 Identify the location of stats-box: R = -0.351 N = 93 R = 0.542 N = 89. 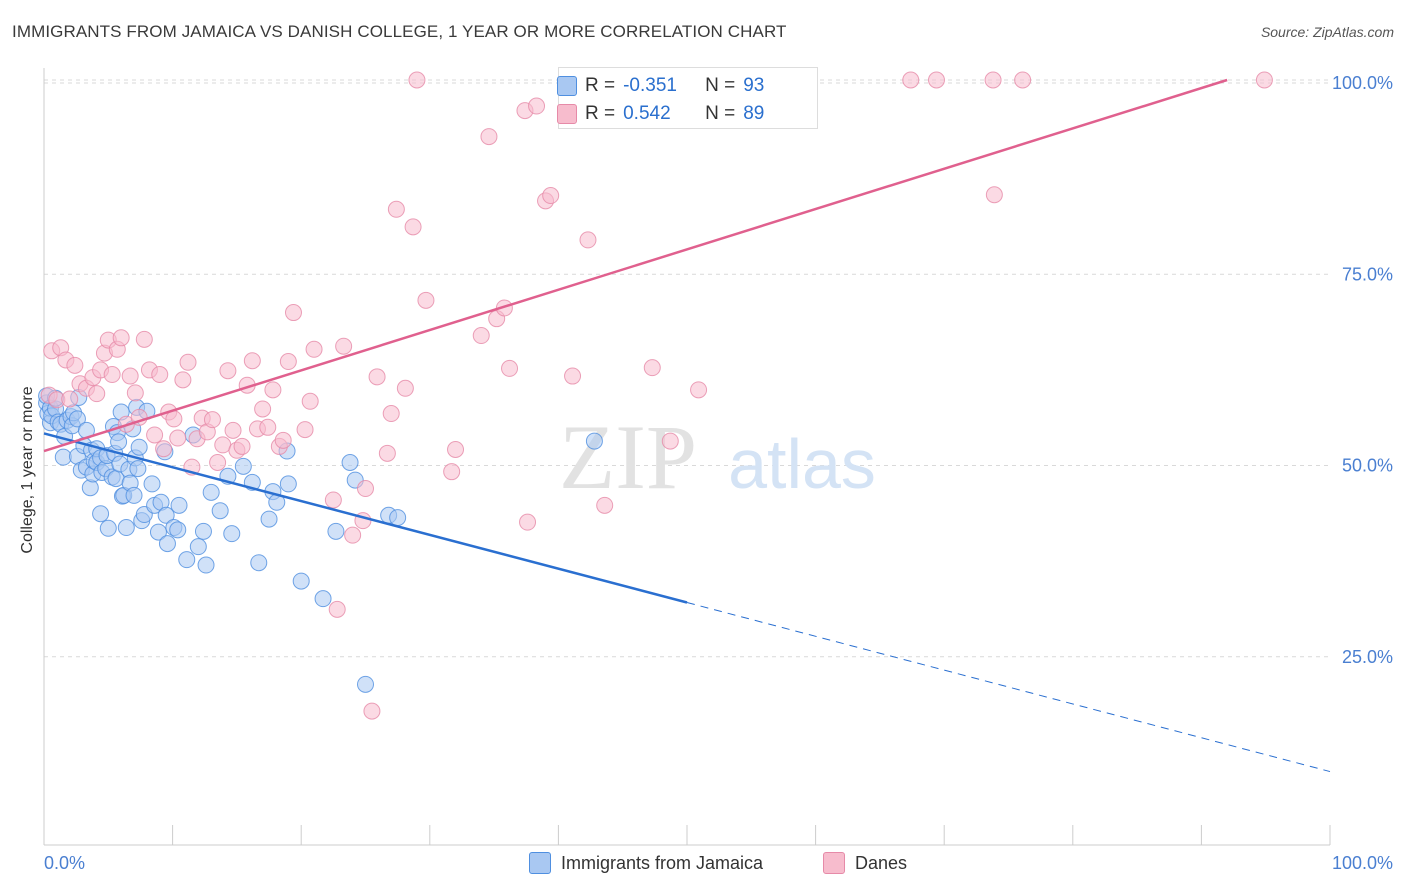
(687, 98).